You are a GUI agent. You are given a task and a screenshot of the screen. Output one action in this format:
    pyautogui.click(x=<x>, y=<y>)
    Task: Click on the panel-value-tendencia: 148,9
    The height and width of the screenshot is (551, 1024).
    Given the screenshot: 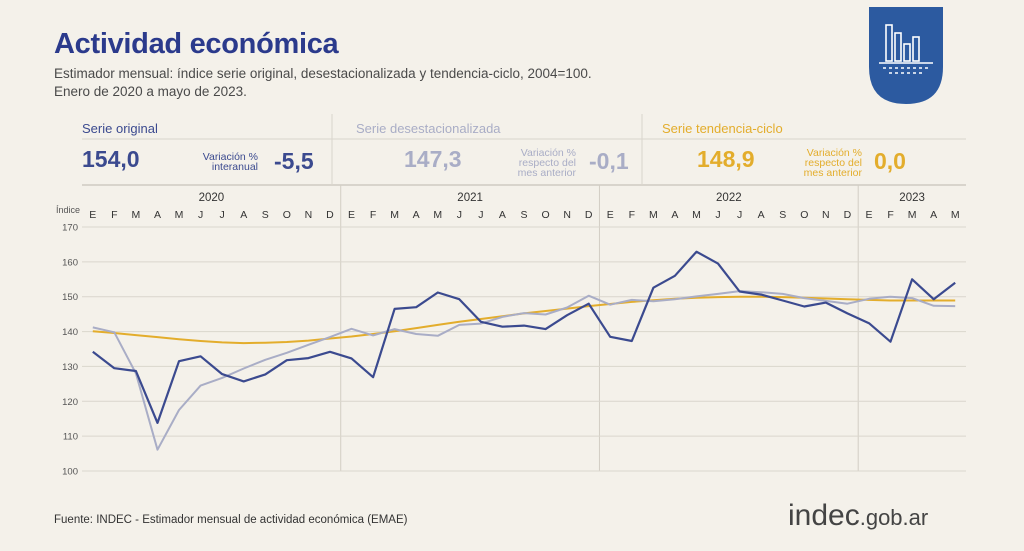 What is the action you would take?
    pyautogui.click(x=726, y=159)
    